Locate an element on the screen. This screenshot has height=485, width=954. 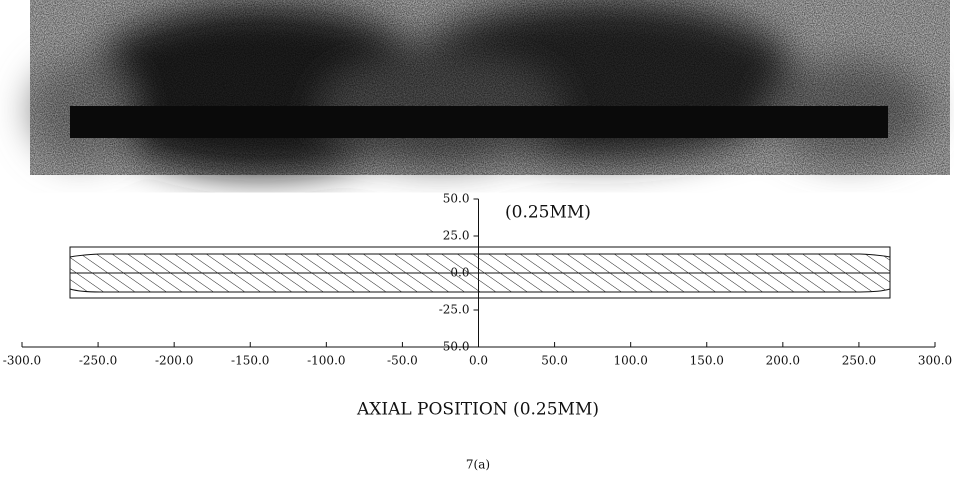
caption: 7(a) is located at coordinates (478, 465).